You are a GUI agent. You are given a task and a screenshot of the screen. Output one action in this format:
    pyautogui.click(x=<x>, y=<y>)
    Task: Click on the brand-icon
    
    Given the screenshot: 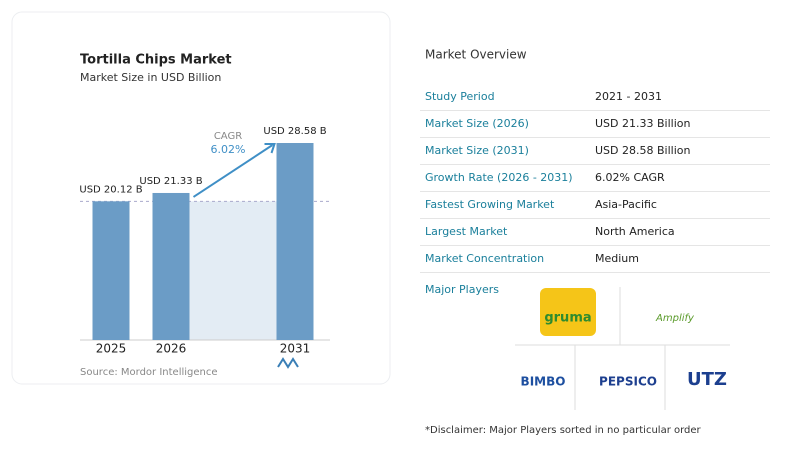 What is the action you would take?
    pyautogui.click(x=288, y=363)
    